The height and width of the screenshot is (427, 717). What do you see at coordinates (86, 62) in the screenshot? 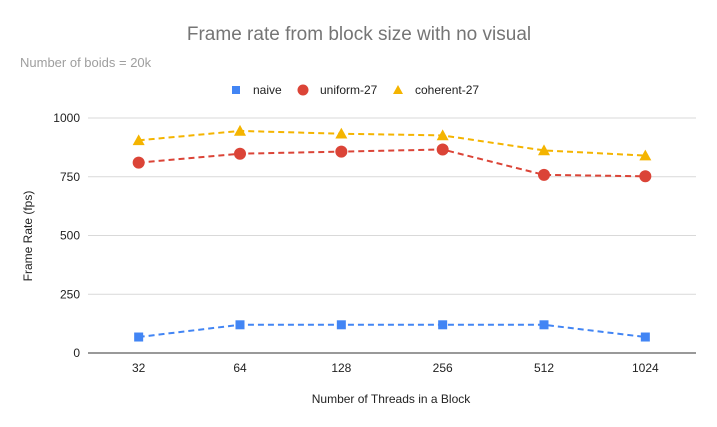
I see `chart-subtitle: Number of boids = 20k` at bounding box center [86, 62].